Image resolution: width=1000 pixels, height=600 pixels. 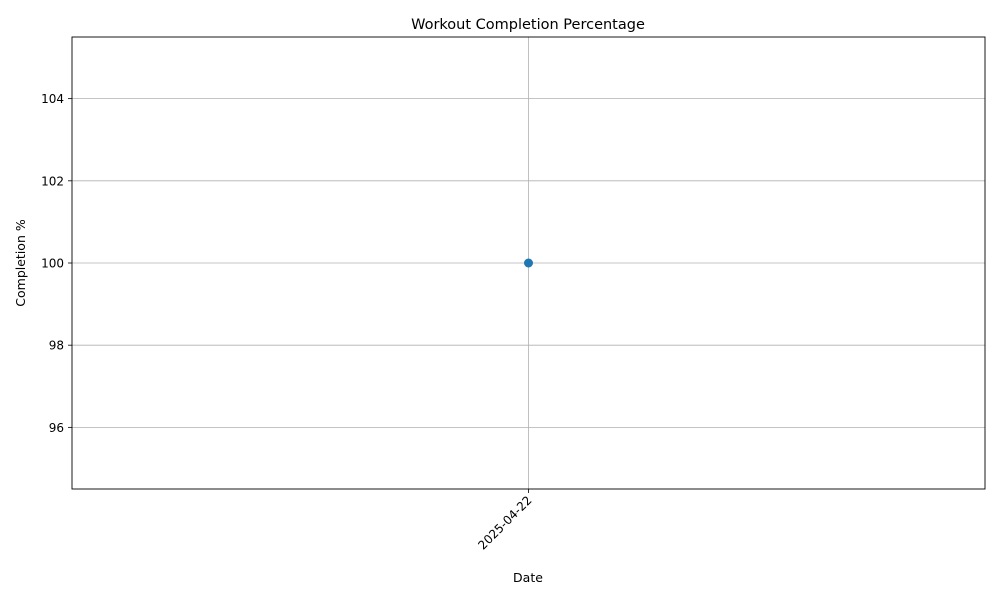 What do you see at coordinates (56, 346) in the screenshot?
I see `y-tick-label: 98` at bounding box center [56, 346].